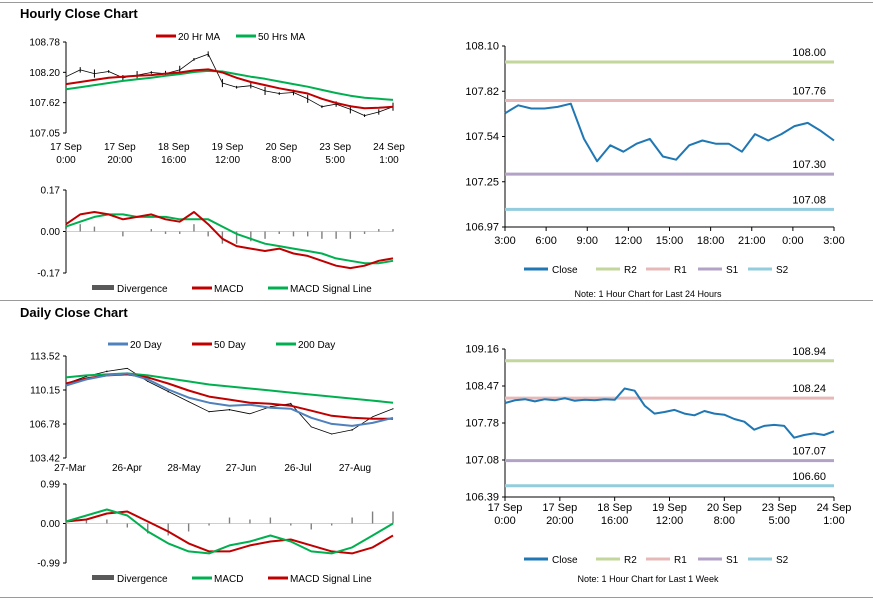  I want to click on hourly-price-series-line, so click(229, 84).